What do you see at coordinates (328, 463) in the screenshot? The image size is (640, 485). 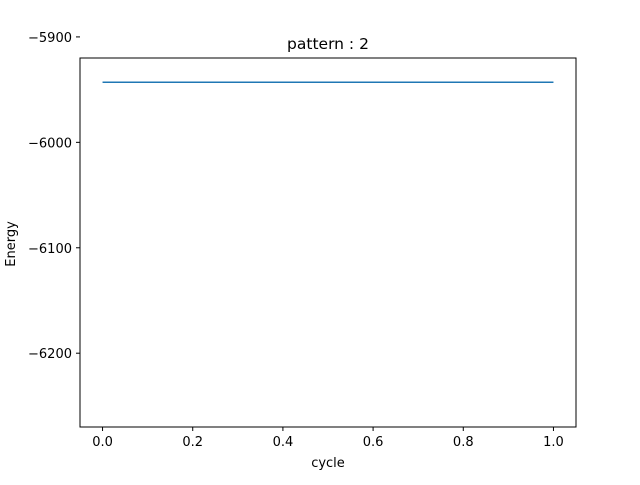 I see `x-axis-label: cycle` at bounding box center [328, 463].